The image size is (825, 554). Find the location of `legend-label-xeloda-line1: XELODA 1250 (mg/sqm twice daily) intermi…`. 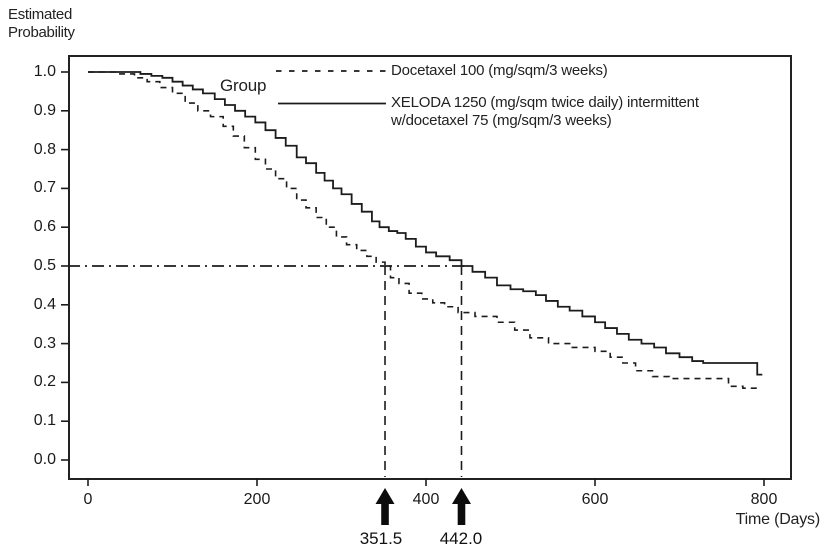

legend-label-xeloda-line1: XELODA 1250 (mg/sqm twice daily) intermi… is located at coordinates (545, 102).